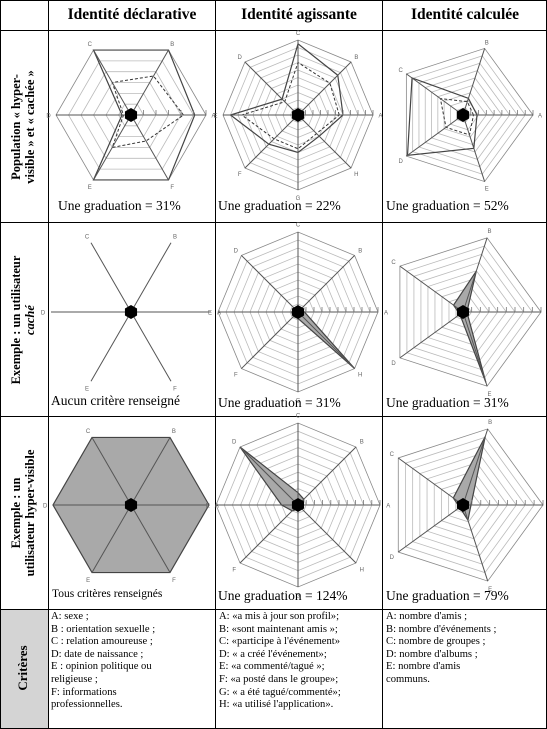 This screenshot has height=729, width=547. What do you see at coordinates (279, 679) in the screenshot?
I see `criteria-item: F: «a posté dans le groupe»;` at bounding box center [279, 679].